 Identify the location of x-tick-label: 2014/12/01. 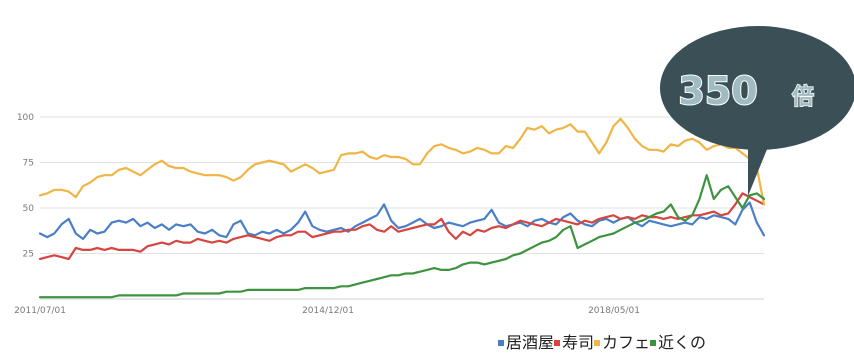
(328, 311).